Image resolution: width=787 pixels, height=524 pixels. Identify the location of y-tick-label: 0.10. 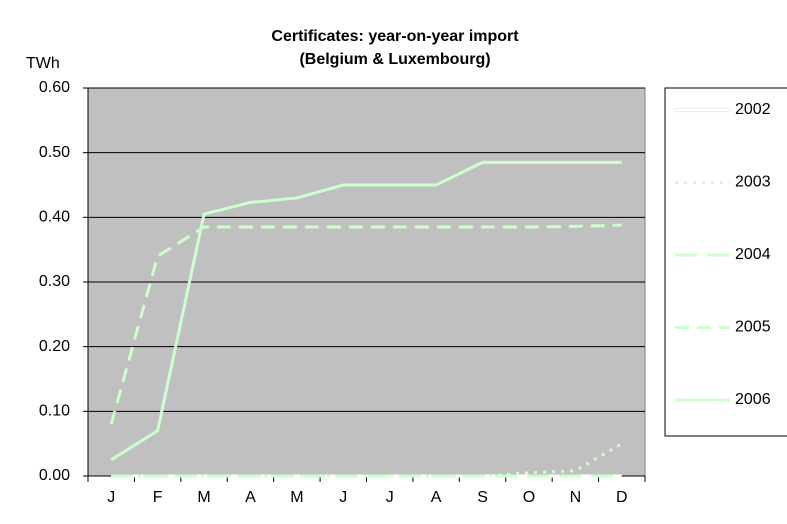
(54, 411).